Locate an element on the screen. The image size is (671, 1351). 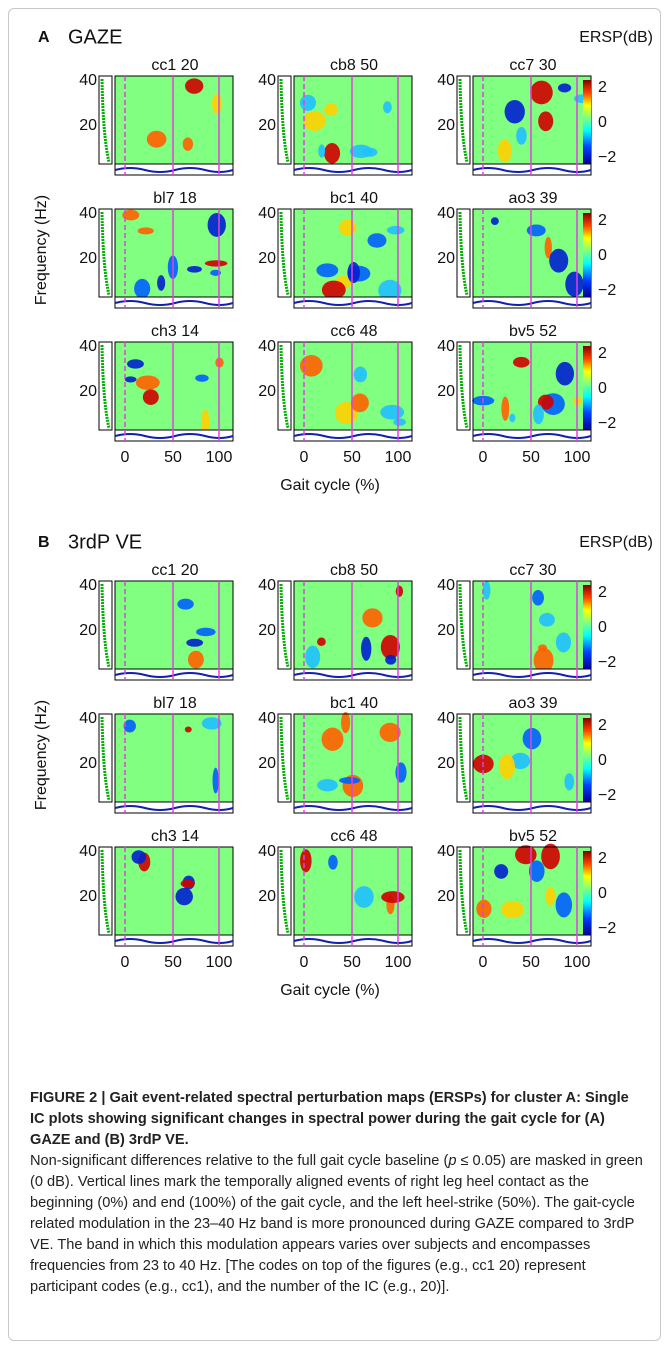
plot-title: cc7 30 is located at coordinates (532, 570).